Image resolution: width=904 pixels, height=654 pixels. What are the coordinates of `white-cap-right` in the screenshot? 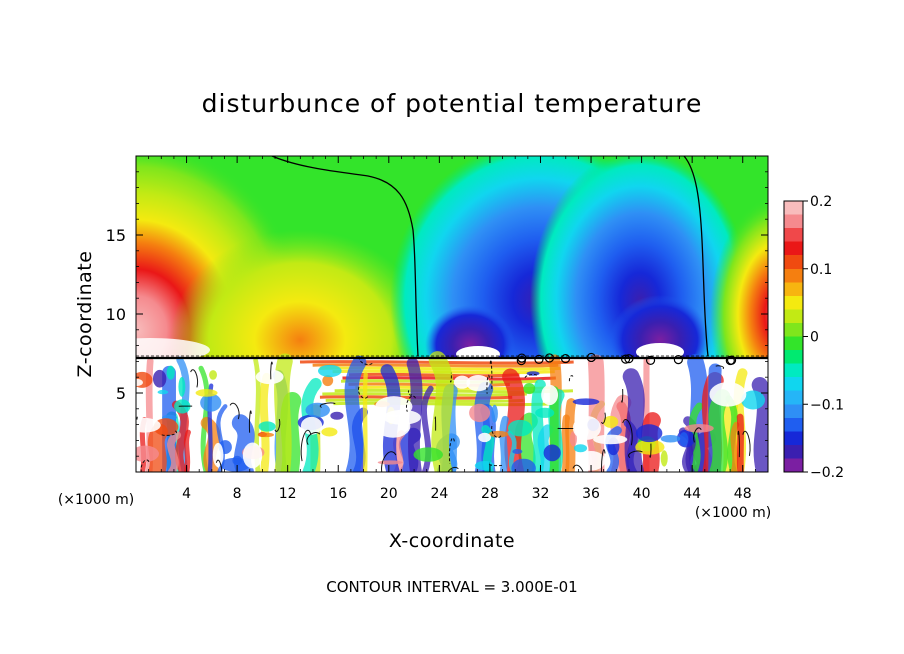 It's located at (660, 350).